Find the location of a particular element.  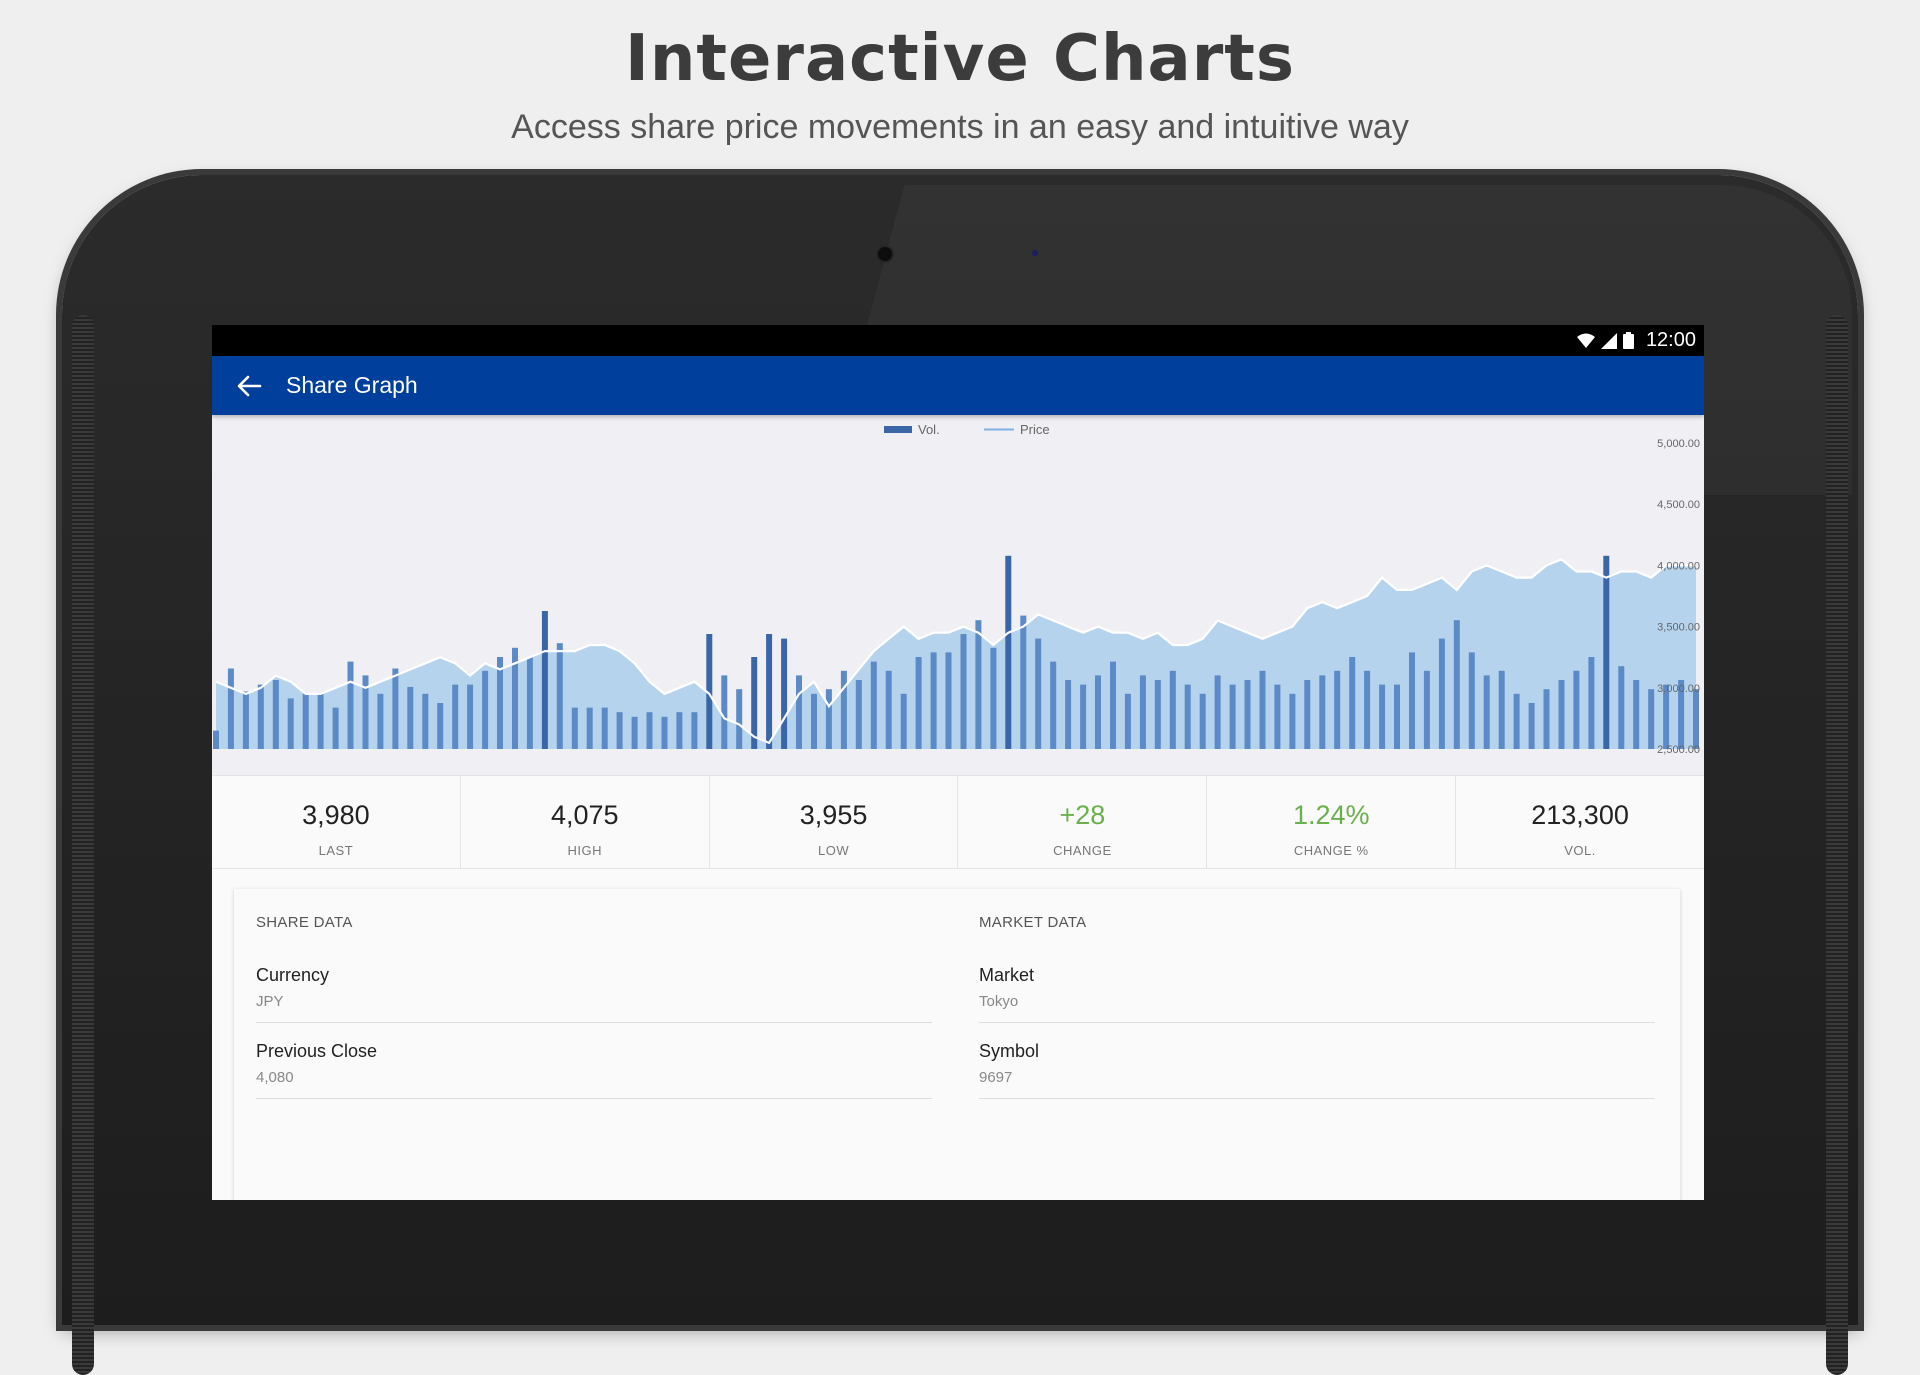

stat-volume: 213,300 VOL. is located at coordinates (1580, 822).